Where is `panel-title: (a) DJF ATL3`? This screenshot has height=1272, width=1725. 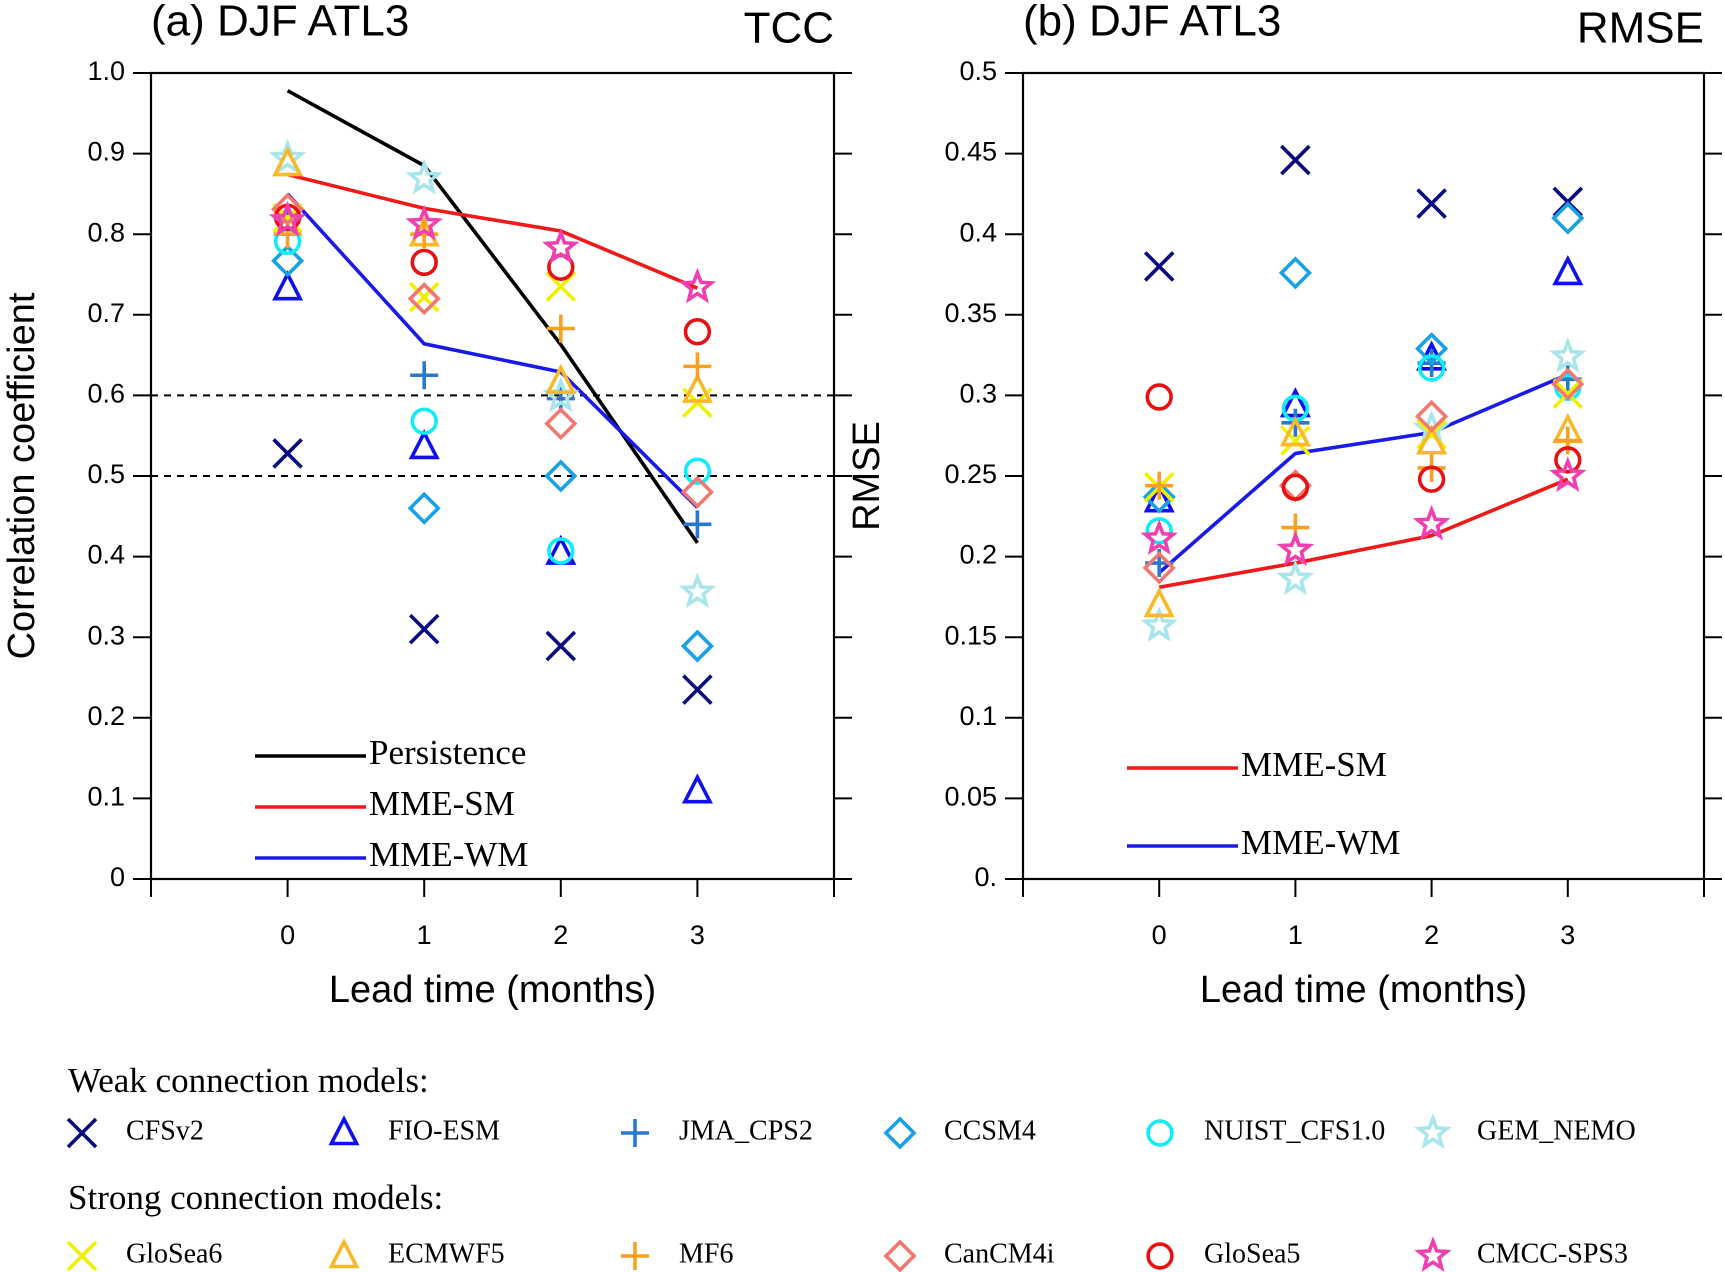 panel-title: (a) DJF ATL3 is located at coordinates (280, 23).